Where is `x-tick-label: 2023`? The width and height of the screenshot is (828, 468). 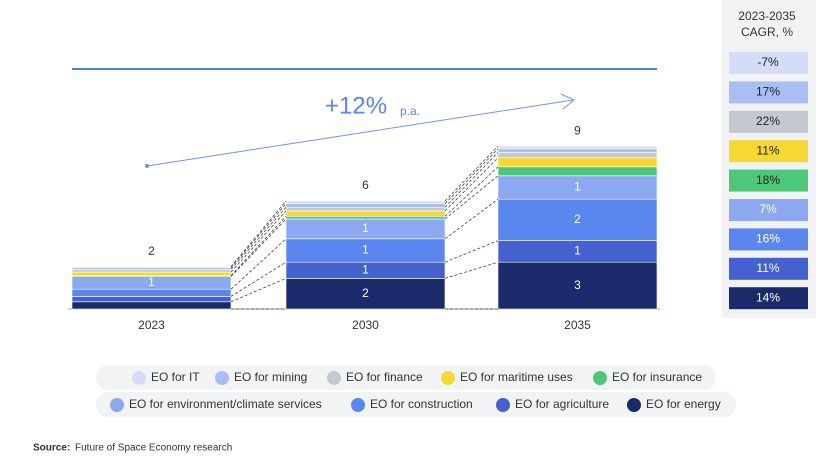
x-tick-label: 2023 is located at coordinates (151, 325).